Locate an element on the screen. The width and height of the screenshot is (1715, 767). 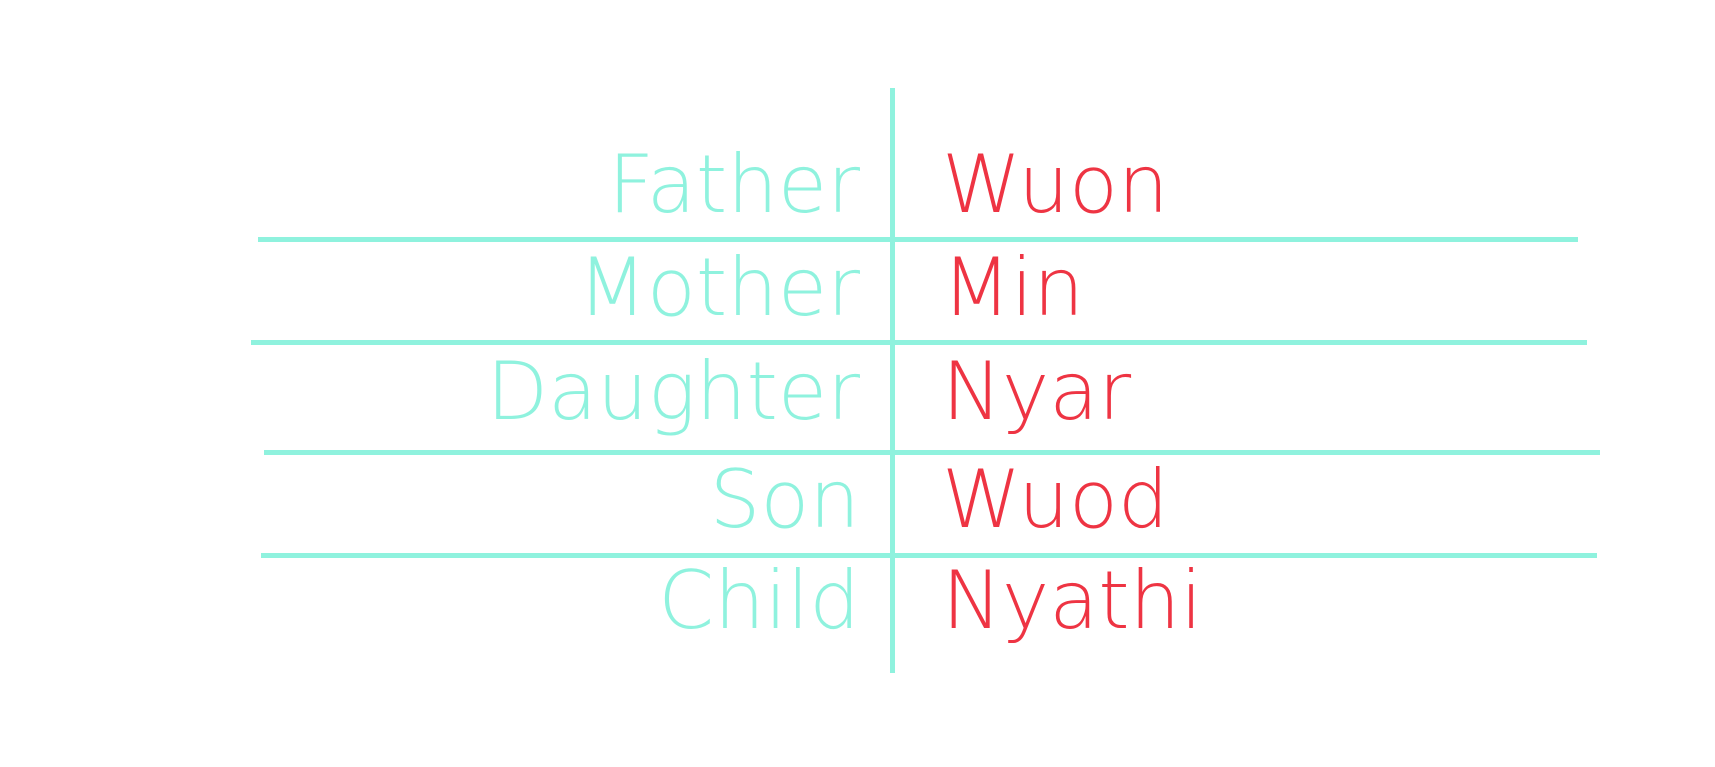
luo-word: Wuod is located at coordinates (1055, 499).